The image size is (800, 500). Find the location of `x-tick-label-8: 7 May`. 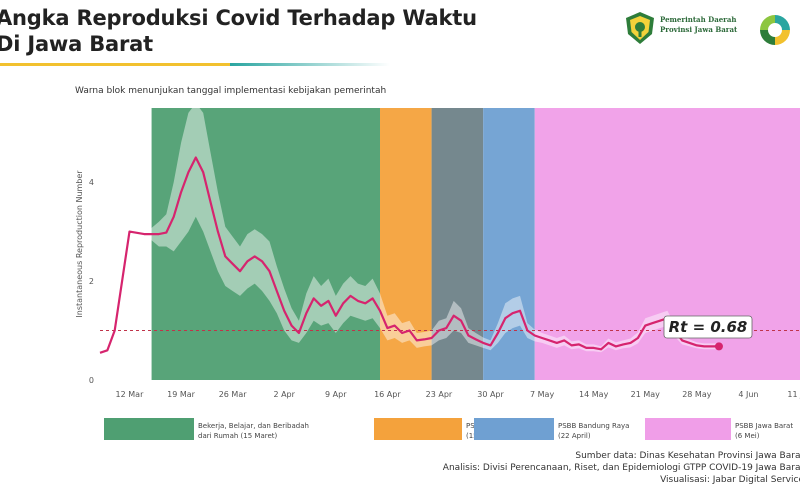

x-tick-label-8: 7 May is located at coordinates (542, 394).